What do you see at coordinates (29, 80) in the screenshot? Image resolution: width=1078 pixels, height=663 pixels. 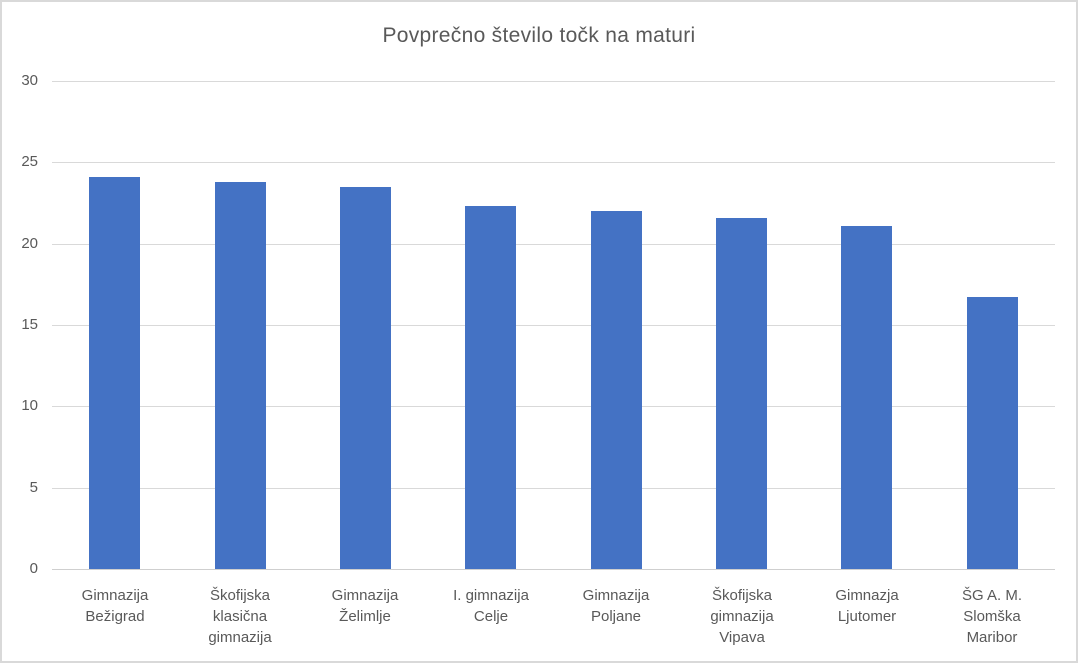 I see `y-axis-tick-label: 30` at bounding box center [29, 80].